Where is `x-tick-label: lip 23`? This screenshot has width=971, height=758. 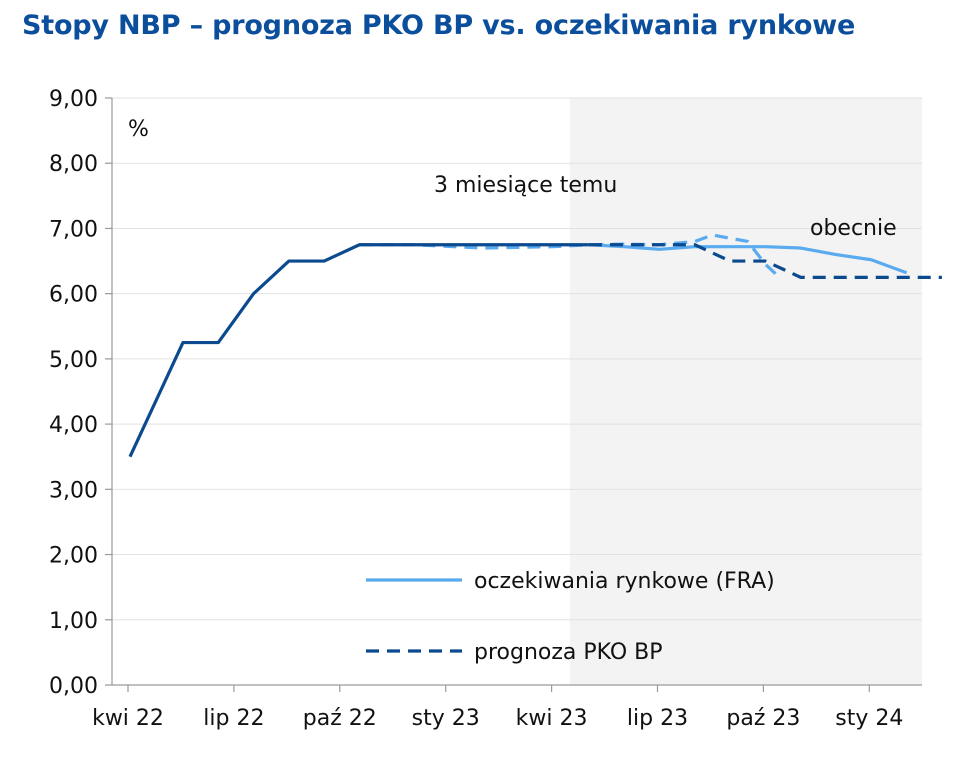 x-tick-label: lip 23 is located at coordinates (657, 718).